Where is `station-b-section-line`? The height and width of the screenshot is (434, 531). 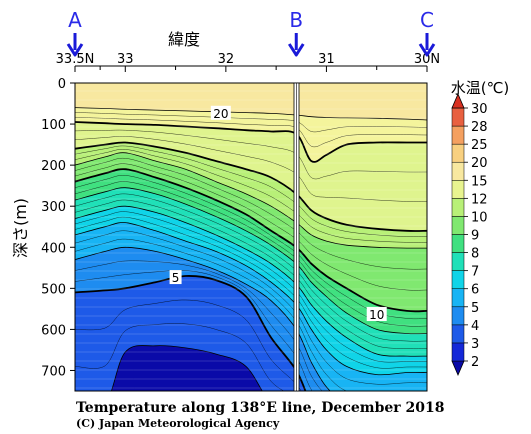 station-b-section-line is located at coordinates (296, 237).